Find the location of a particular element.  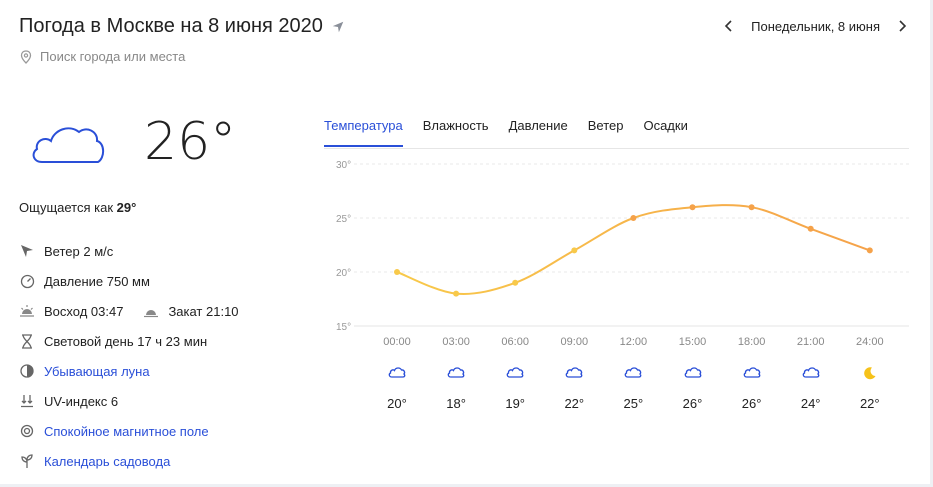

tab-temperature: Температура is located at coordinates (363, 132).